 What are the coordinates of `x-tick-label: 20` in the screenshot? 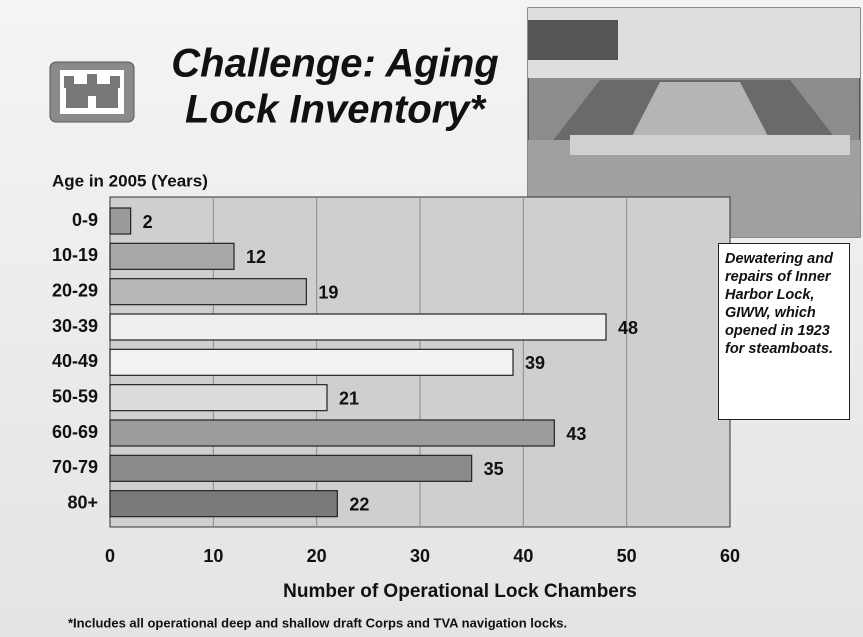 It's located at (317, 556).